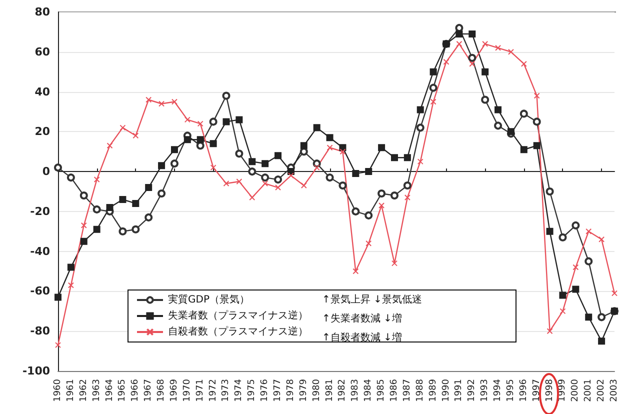 The width and height of the screenshot is (619, 414). I want to click on x-tick-label: 1970, so click(187, 390).